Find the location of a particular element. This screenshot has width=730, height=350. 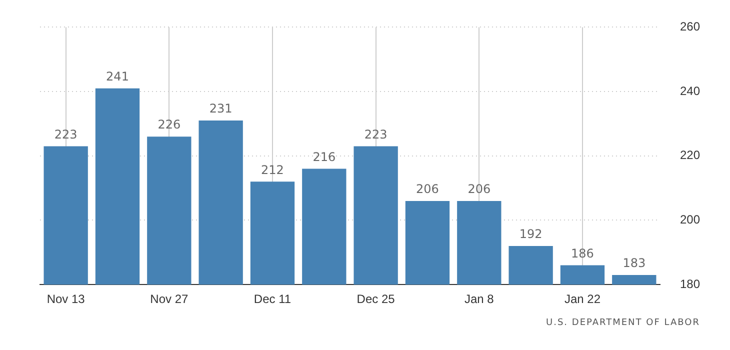

y-tick-label: 240 is located at coordinates (690, 91).